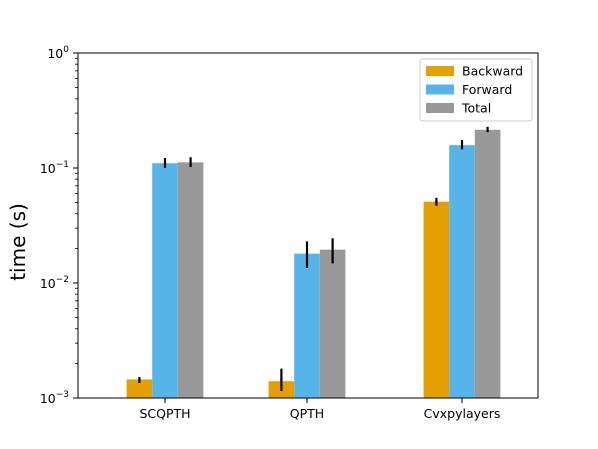 Image resolution: width=598 pixels, height=449 pixels. I want to click on x-tick-label: Cvxpylayers, so click(462, 413).